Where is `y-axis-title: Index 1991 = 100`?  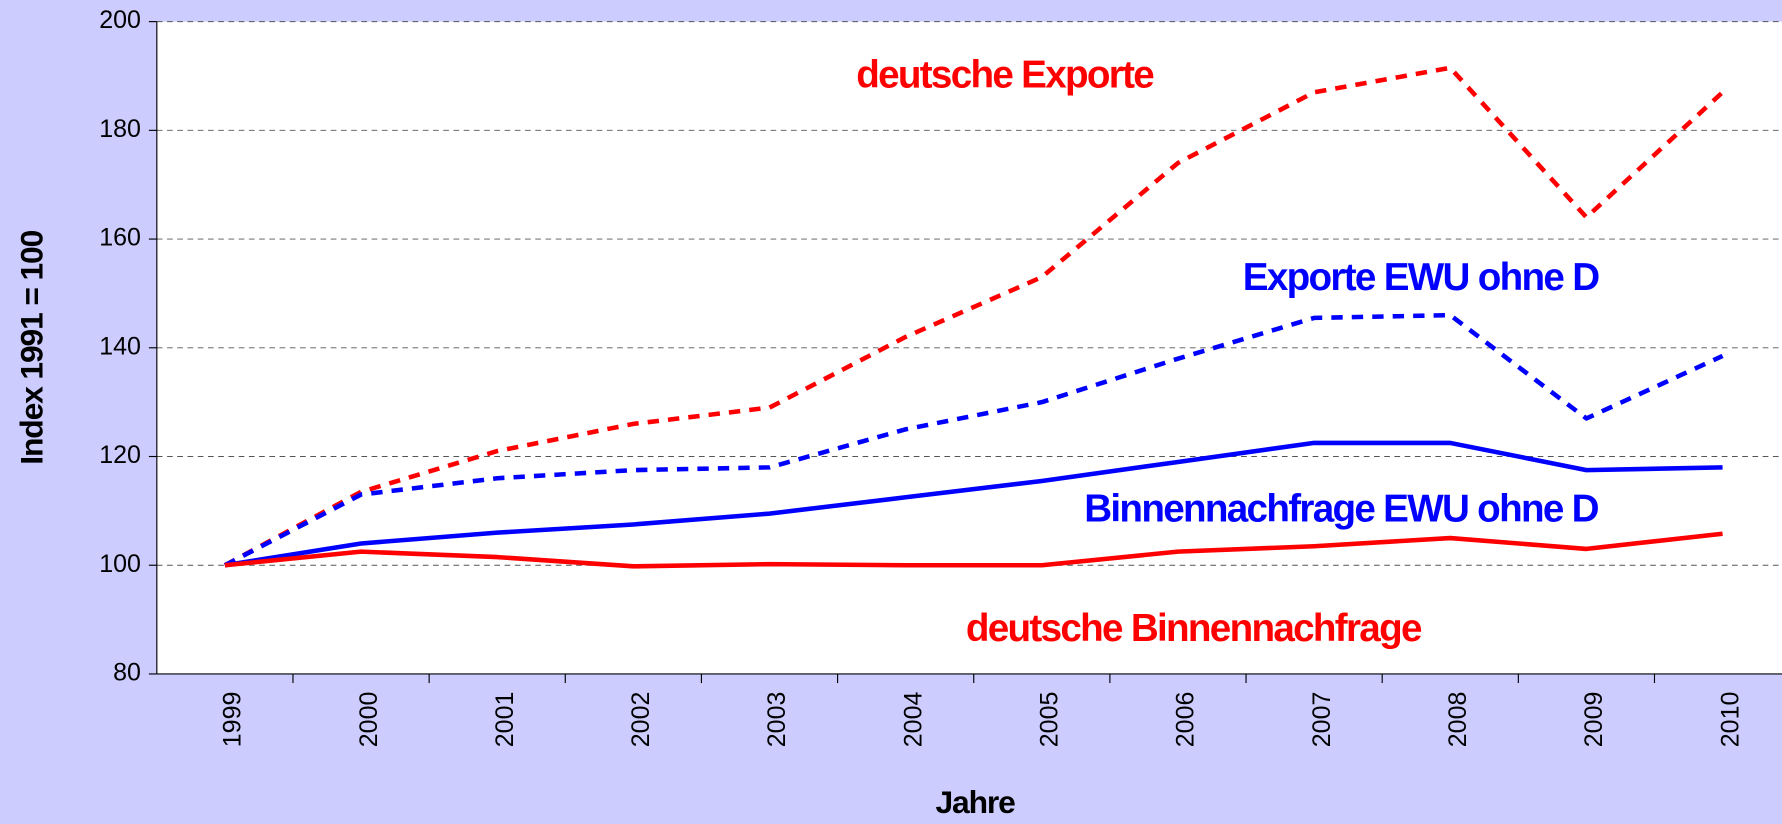
y-axis-title: Index 1991 = 100 is located at coordinates (32, 347).